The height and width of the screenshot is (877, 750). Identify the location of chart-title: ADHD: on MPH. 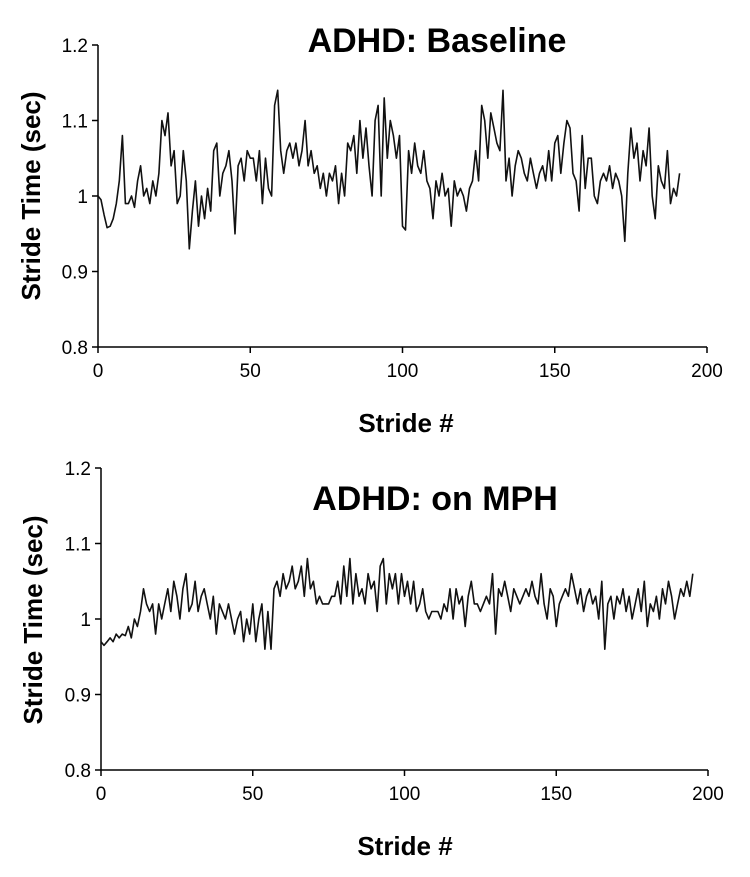
(435, 499).